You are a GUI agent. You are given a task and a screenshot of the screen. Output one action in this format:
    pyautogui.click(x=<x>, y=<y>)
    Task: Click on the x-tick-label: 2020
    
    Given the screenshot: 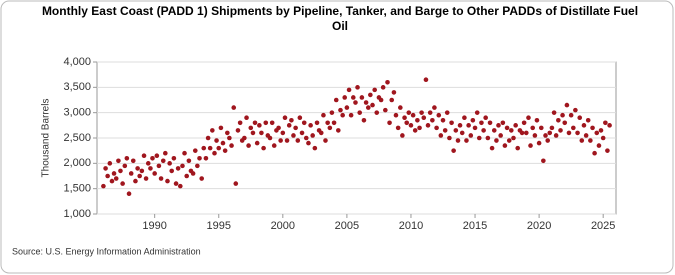 What is the action you would take?
    pyautogui.click(x=539, y=226)
    